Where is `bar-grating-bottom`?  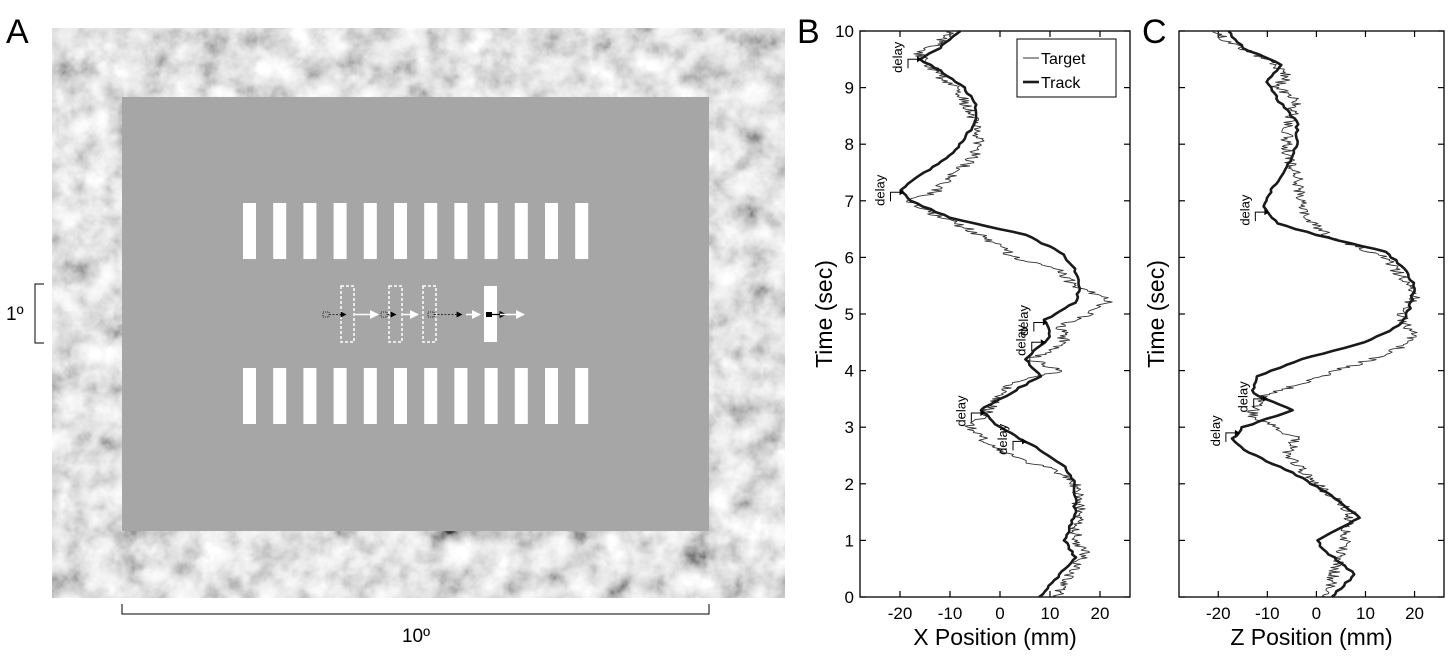 bar-grating-bottom is located at coordinates (416, 396).